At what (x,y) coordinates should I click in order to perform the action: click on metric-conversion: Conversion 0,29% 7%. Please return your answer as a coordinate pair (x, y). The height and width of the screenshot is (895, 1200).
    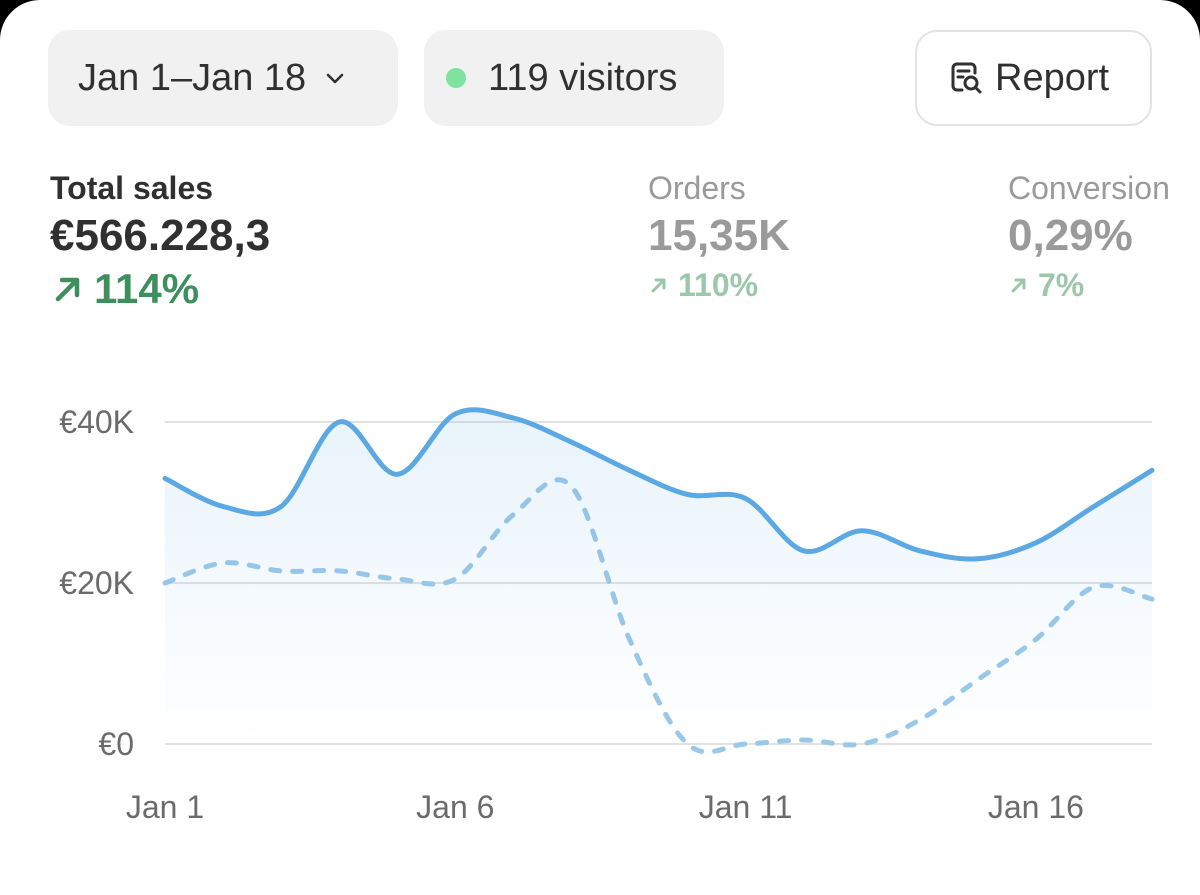
    Looking at the image, I should click on (1089, 237).